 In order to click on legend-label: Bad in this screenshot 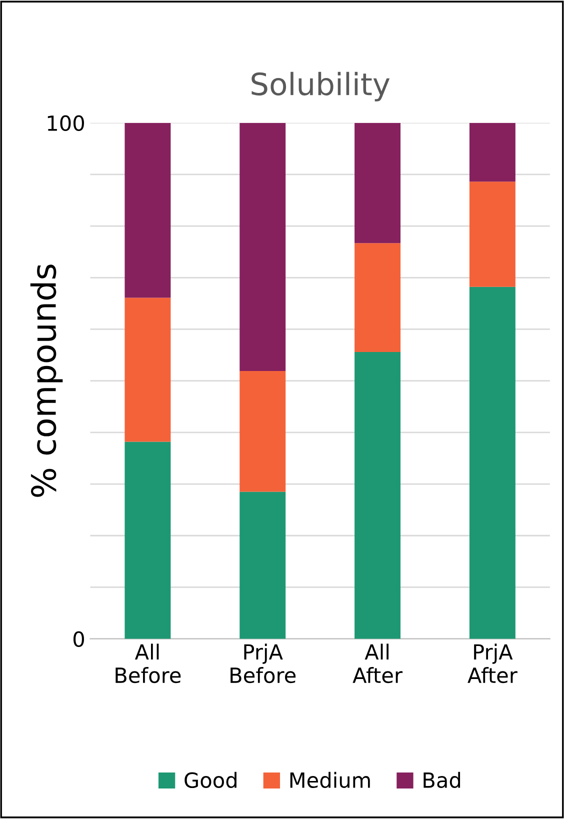, I will do `click(442, 780)`.